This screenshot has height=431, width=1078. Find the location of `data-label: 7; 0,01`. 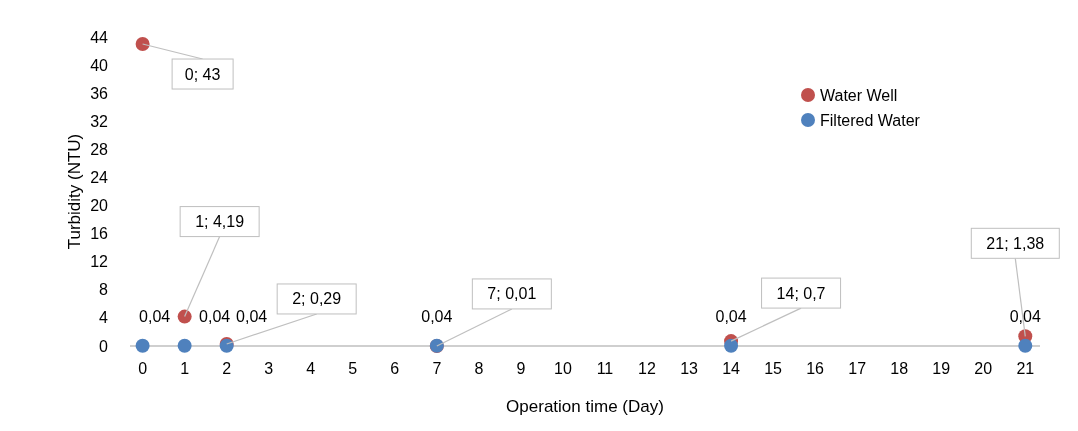

data-label: 7; 0,01 is located at coordinates (512, 294).